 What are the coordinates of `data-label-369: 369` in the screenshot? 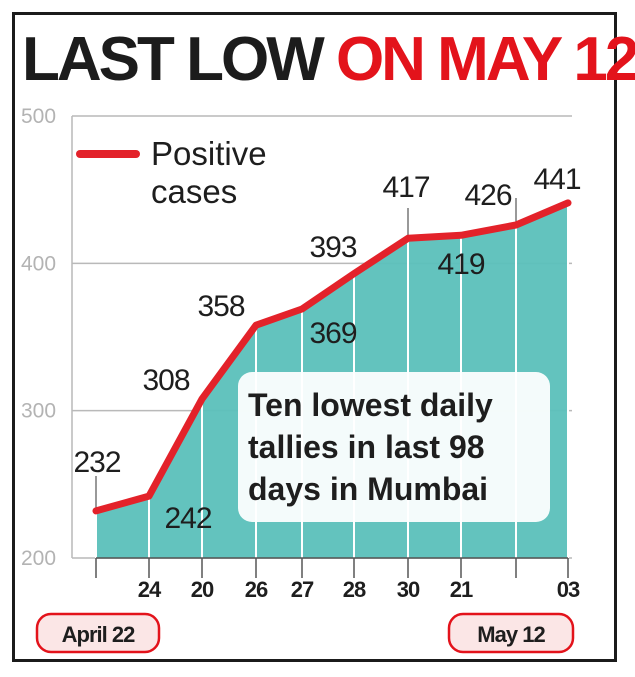 It's located at (332, 333).